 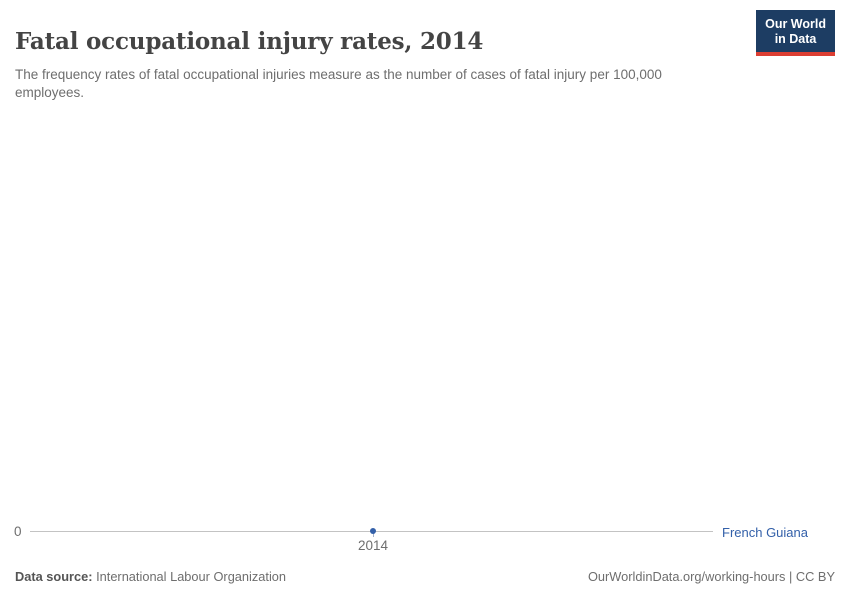 What do you see at coordinates (373, 534) in the screenshot?
I see `x-axis-tick-2014` at bounding box center [373, 534].